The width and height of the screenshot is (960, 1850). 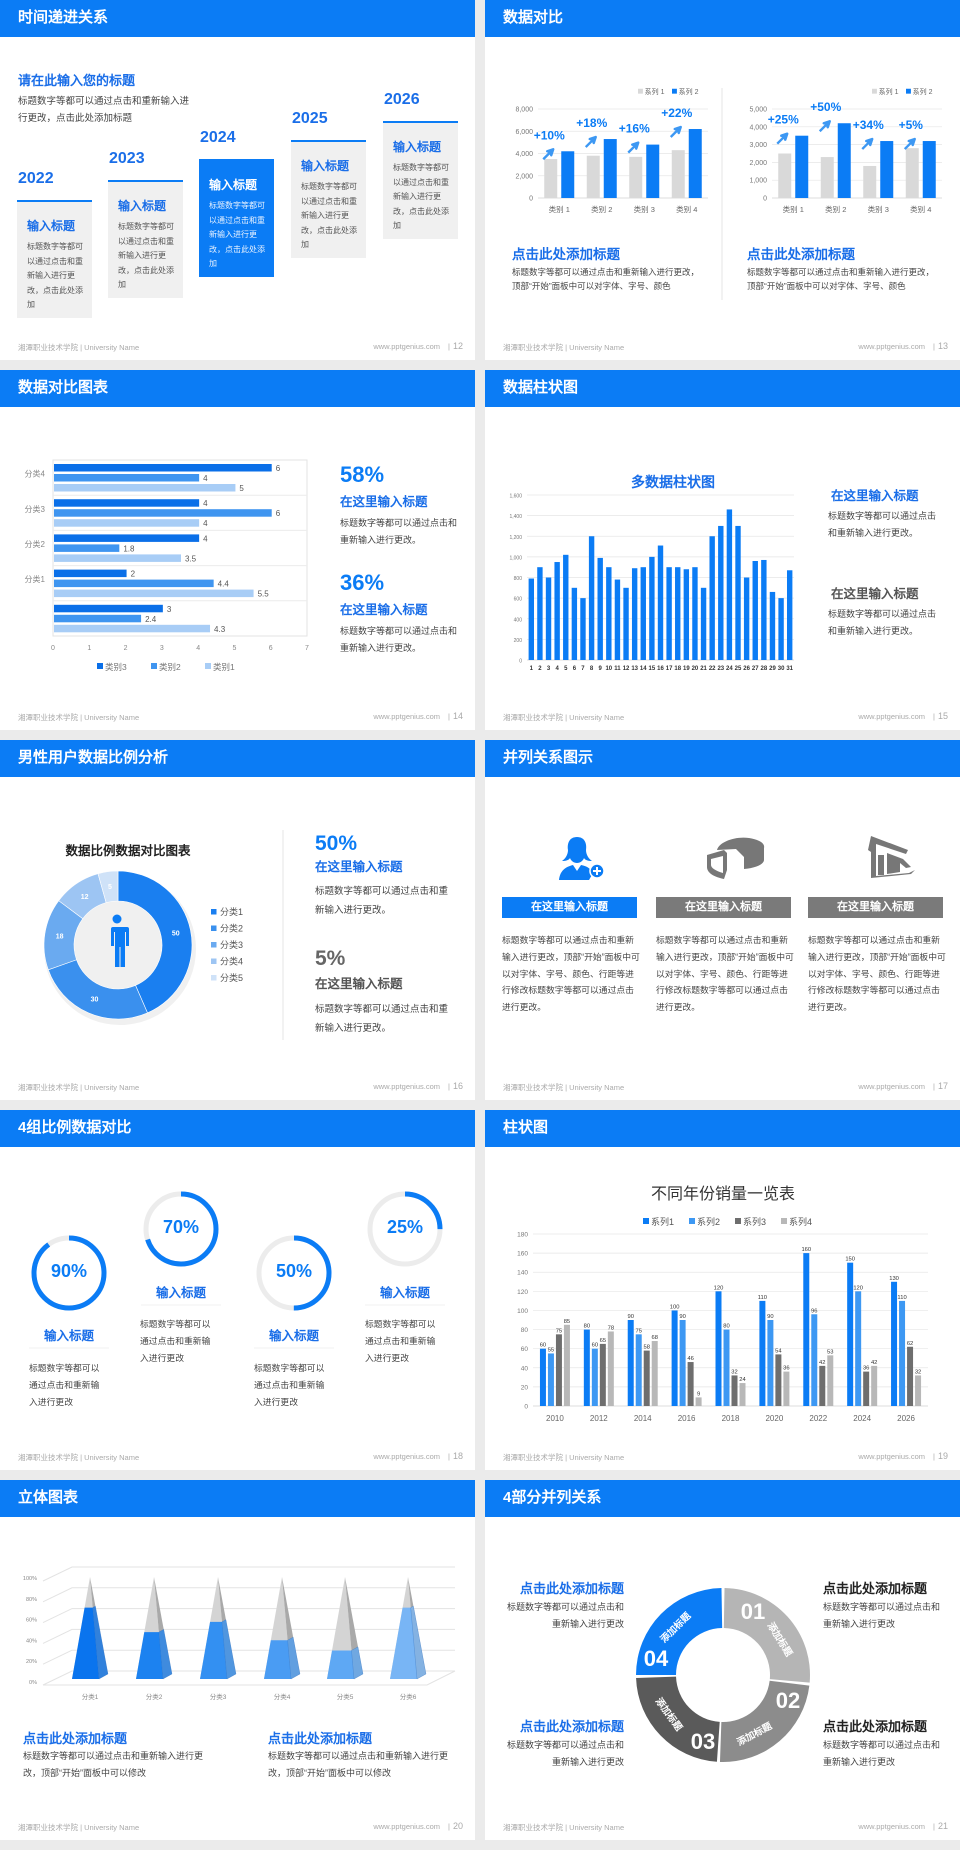 I want to click on x-category-label: 21, so click(x=703, y=669).